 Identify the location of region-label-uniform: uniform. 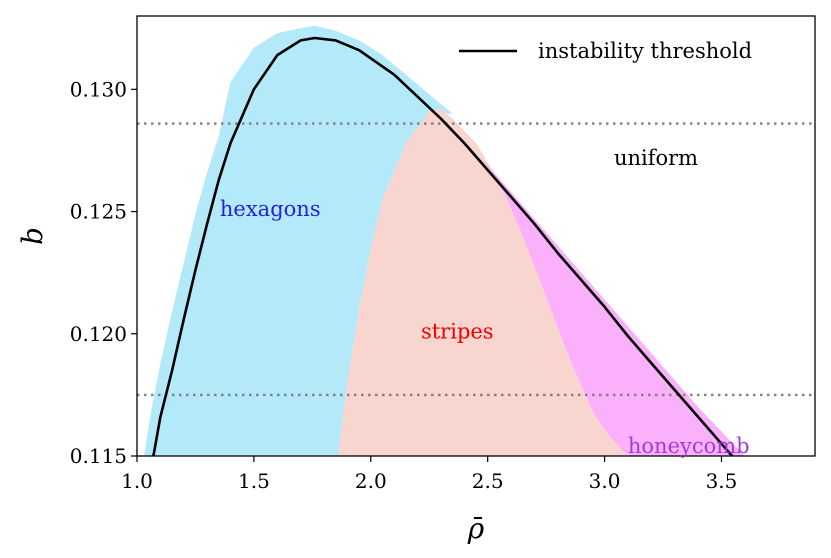
(656, 158).